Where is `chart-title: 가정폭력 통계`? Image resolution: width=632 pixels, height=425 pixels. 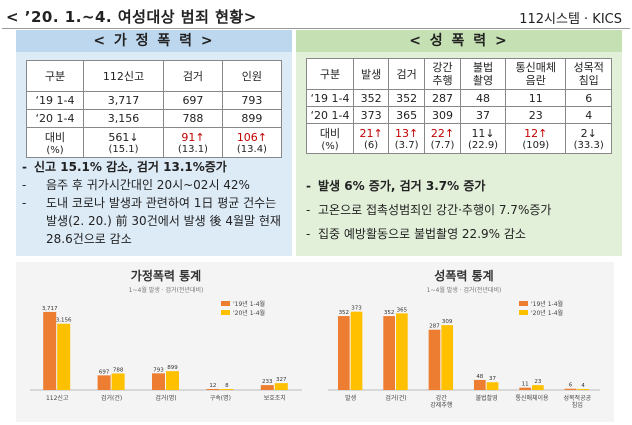
chart-title: 가정폭력 통계 is located at coordinates (166, 275).